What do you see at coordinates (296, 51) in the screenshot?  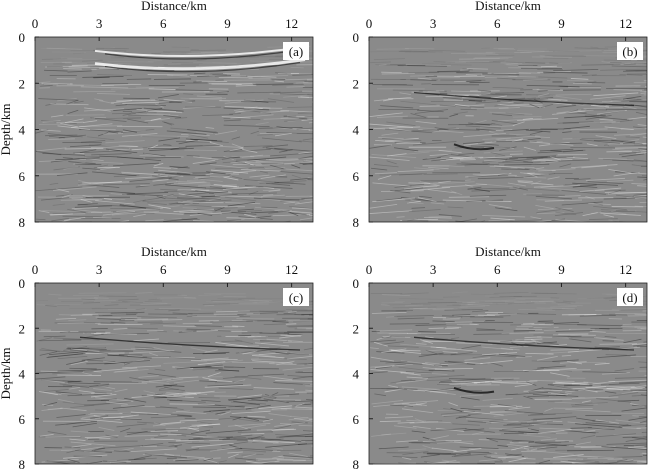 I see `panel-label: (a)` at bounding box center [296, 51].